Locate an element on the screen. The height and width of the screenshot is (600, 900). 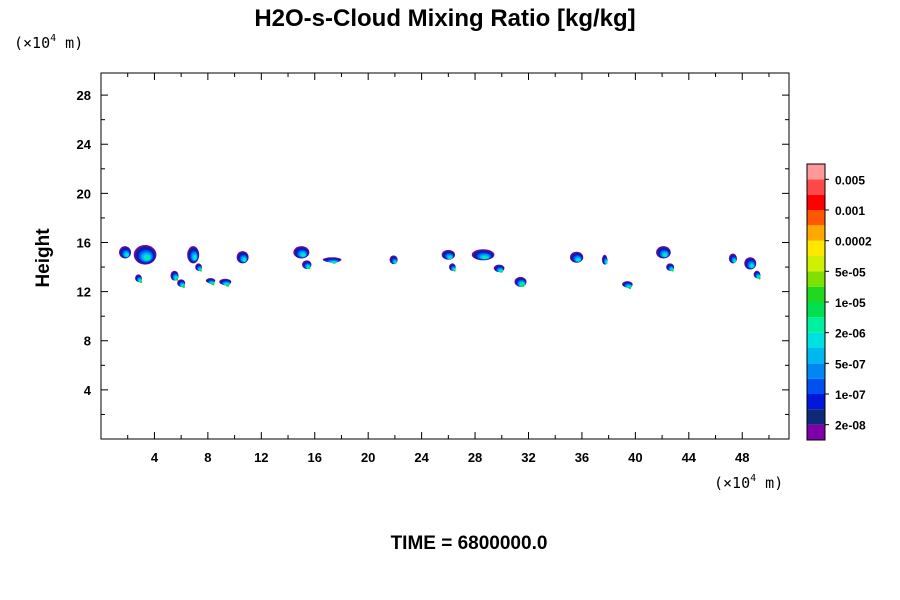
x-tick-label: 24 is located at coordinates (421, 457).